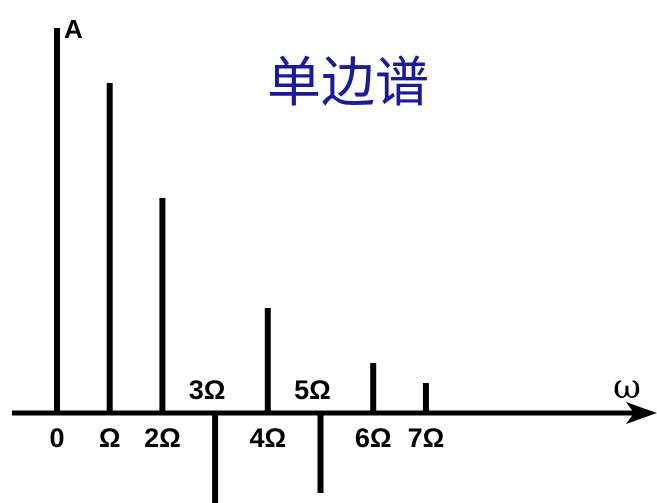  Describe the element at coordinates (641, 413) in the screenshot. I see `x-axis-arrow-icon` at that location.